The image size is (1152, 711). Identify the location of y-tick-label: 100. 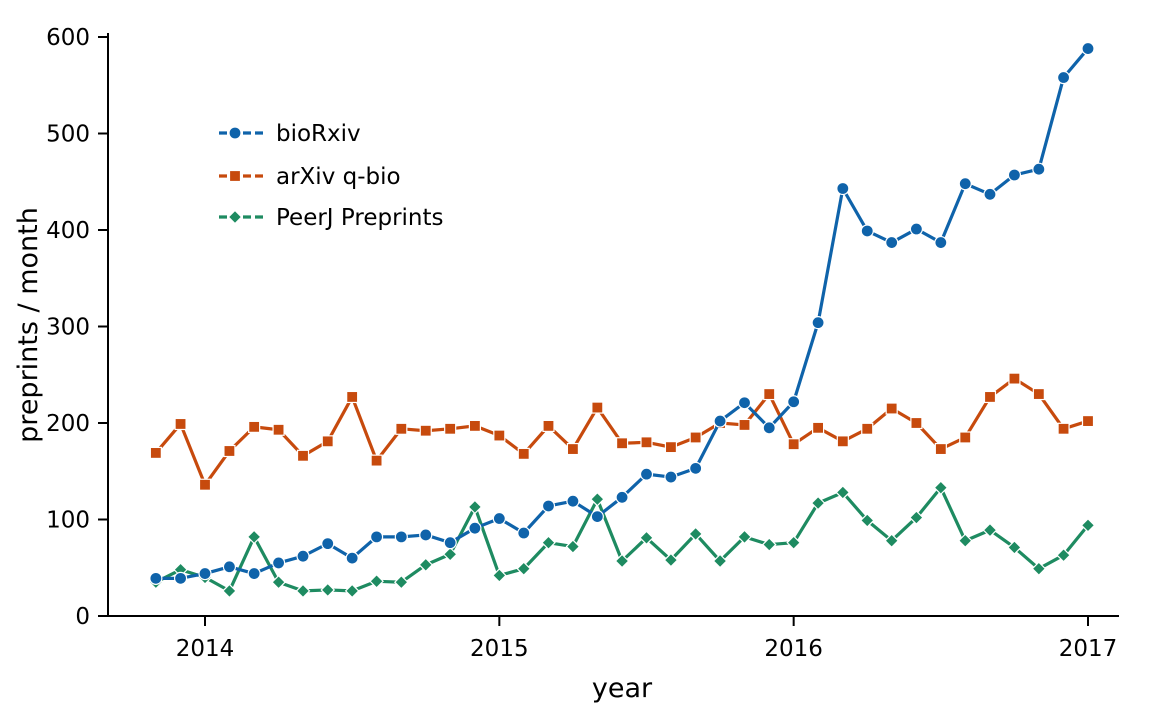
(68, 521).